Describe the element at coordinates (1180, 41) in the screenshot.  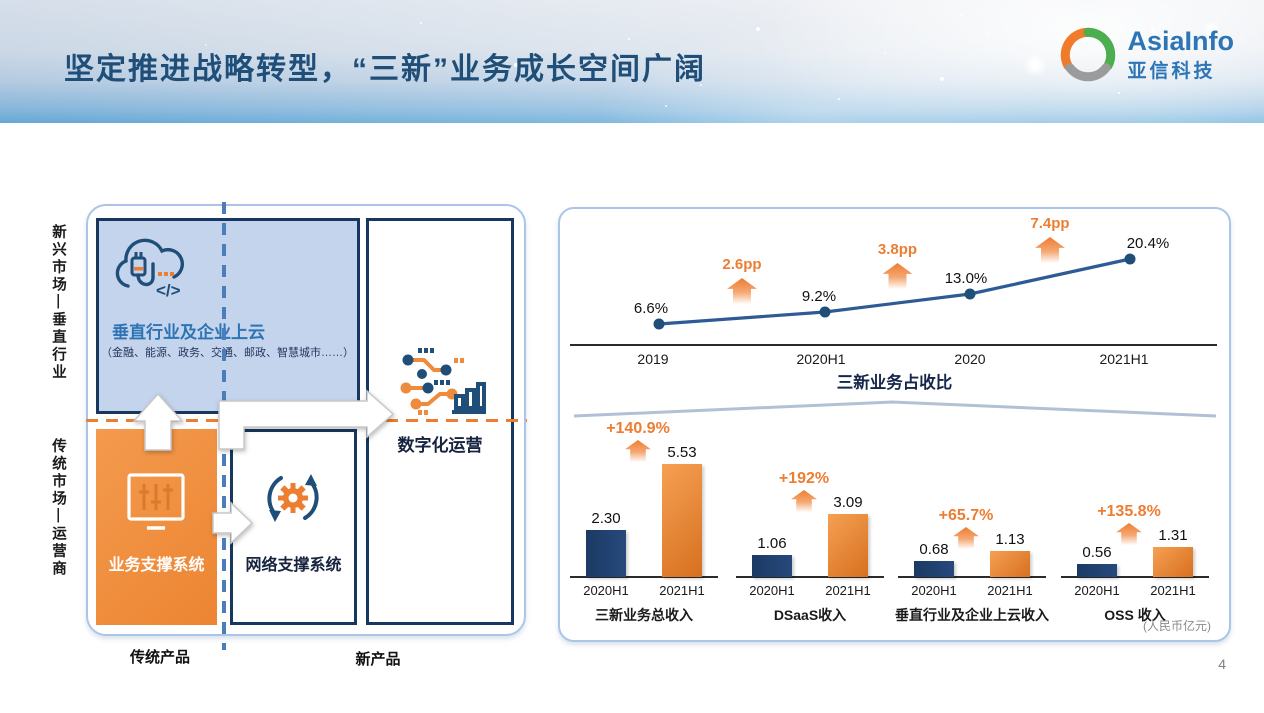
I see `logo-name-en: AsiaInfo` at that location.